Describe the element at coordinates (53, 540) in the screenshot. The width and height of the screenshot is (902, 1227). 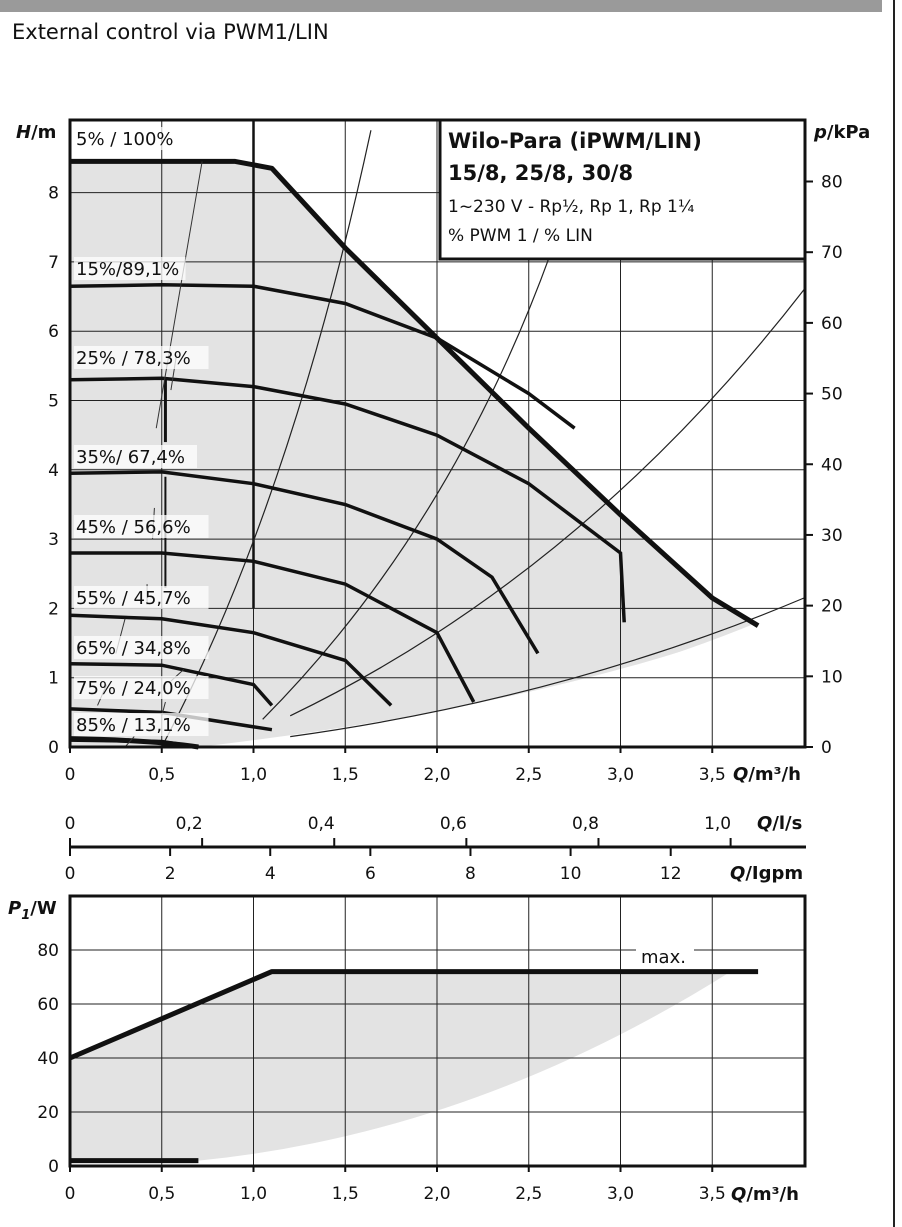
I see `y-tick-label: 3` at that location.